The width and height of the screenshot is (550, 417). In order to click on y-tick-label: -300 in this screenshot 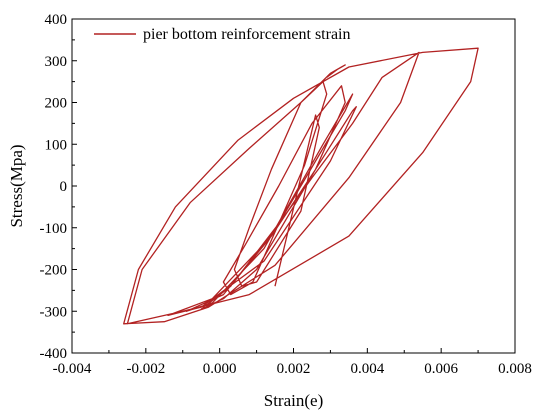, I will do `click(54, 312)`.